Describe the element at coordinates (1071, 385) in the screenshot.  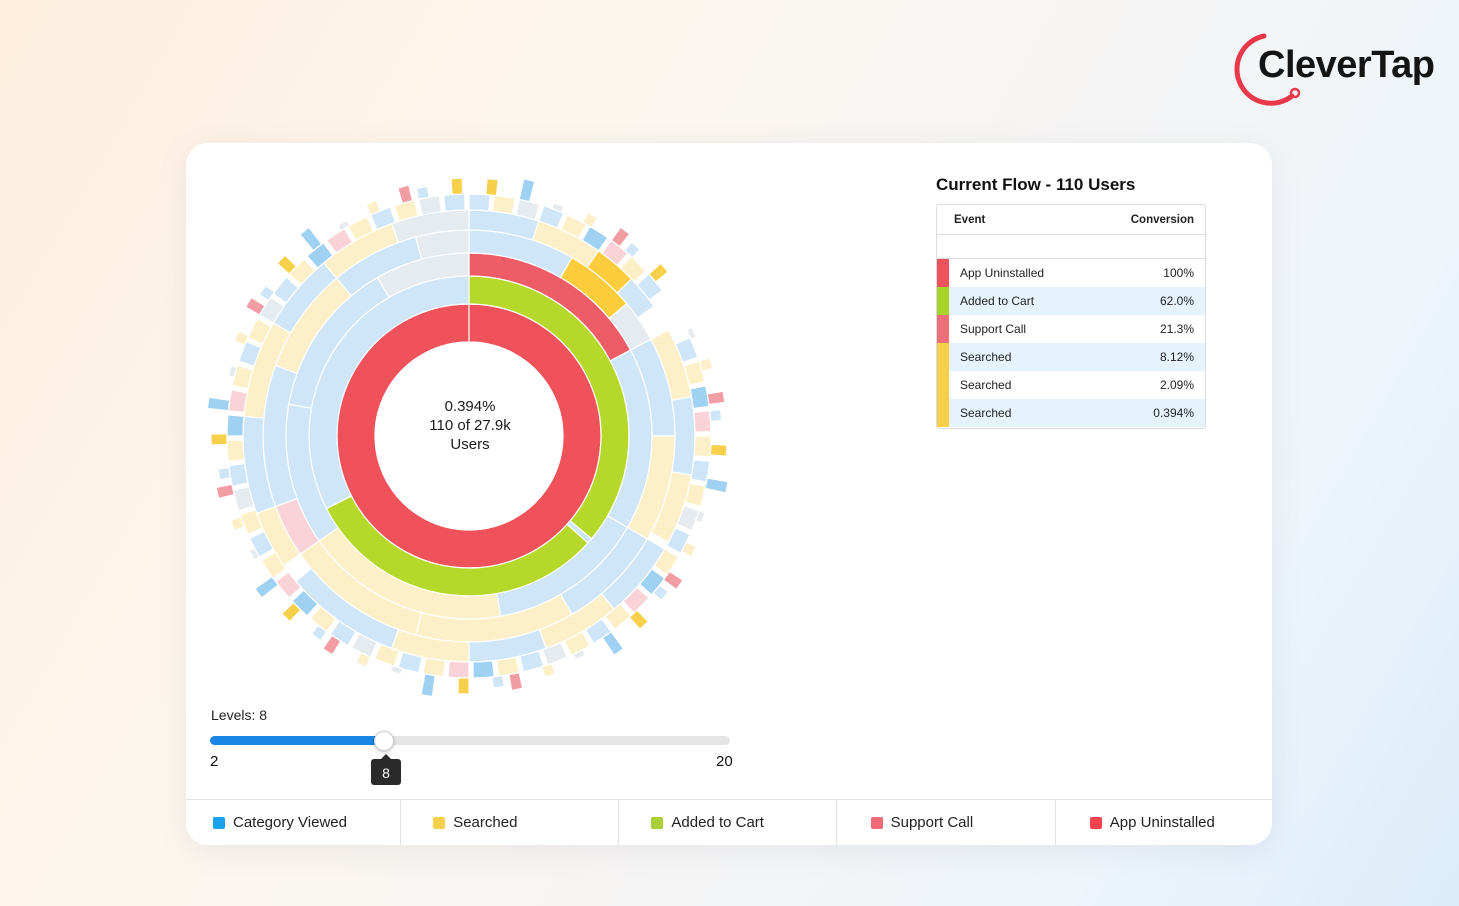
I see `flow-row: Searched 2.09%` at that location.